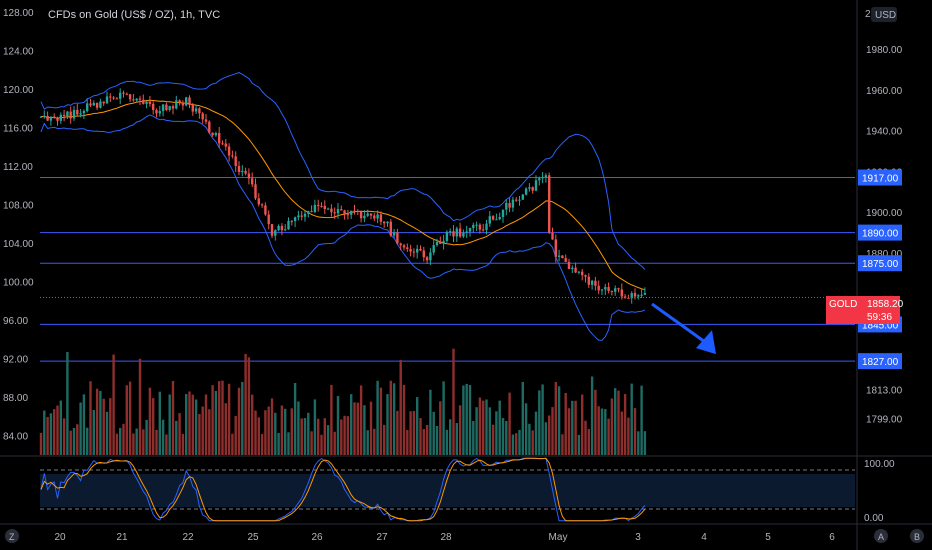  I want to click on time-tick-label: 3, so click(638, 537).